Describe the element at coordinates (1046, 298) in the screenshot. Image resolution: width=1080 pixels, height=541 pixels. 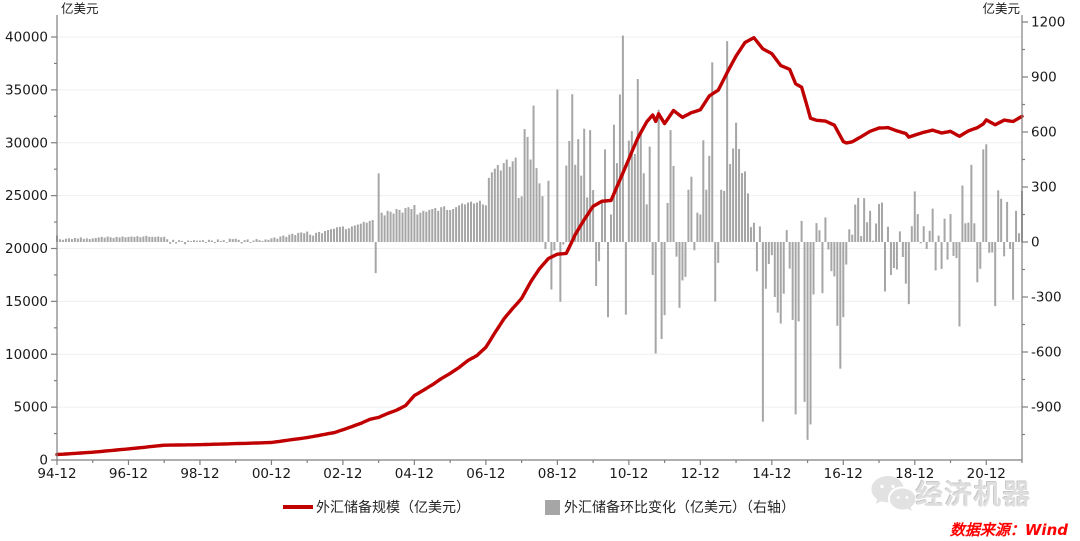
I see `svg-text: -300` at that location.